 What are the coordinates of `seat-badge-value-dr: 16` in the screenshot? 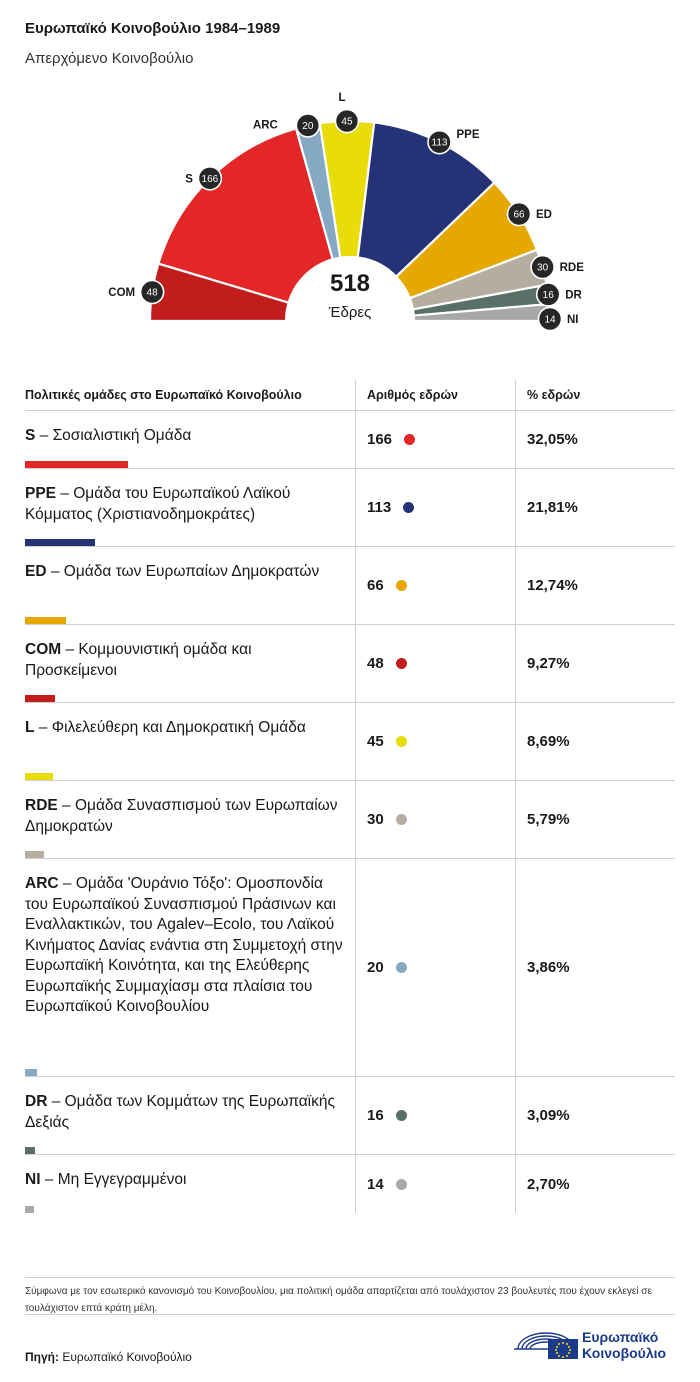 It's located at (549, 295).